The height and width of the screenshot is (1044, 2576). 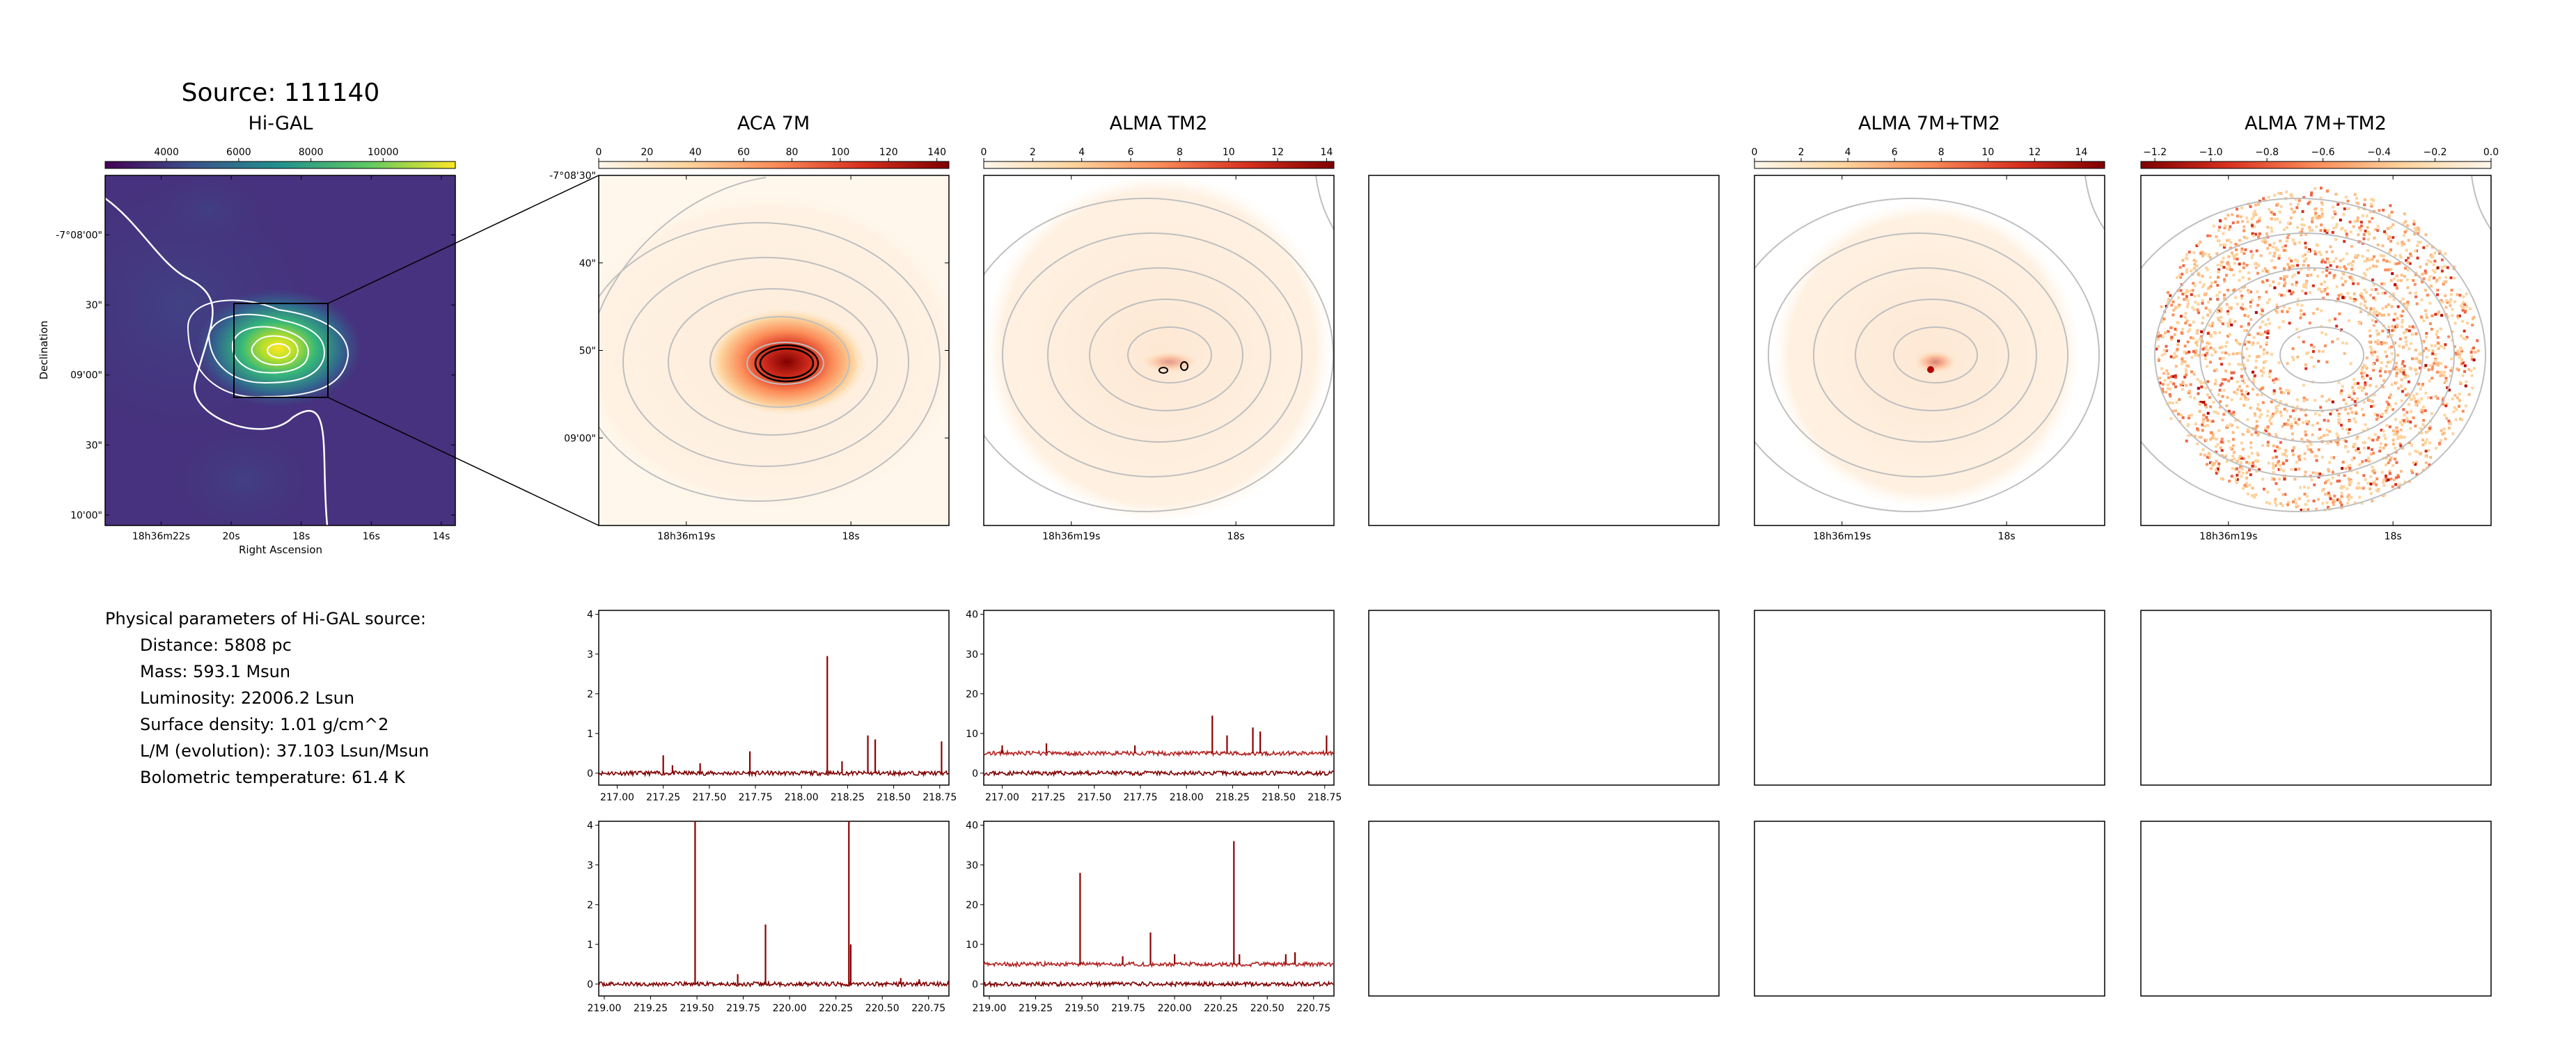 What do you see at coordinates (276, 154) in the screenshot?
I see `higal-colorbar-ticks: 4000 6000 8000 10000` at bounding box center [276, 154].